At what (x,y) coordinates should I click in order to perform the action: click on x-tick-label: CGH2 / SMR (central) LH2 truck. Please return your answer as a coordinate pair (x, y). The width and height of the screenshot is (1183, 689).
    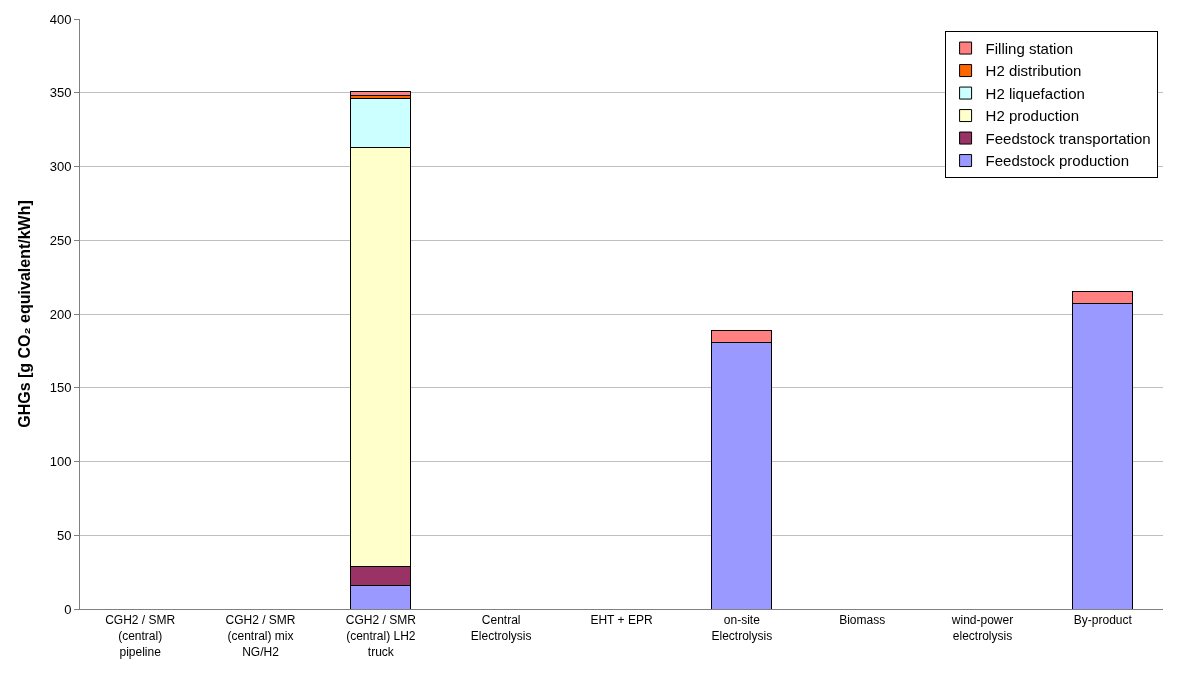
    Looking at the image, I should click on (381, 636).